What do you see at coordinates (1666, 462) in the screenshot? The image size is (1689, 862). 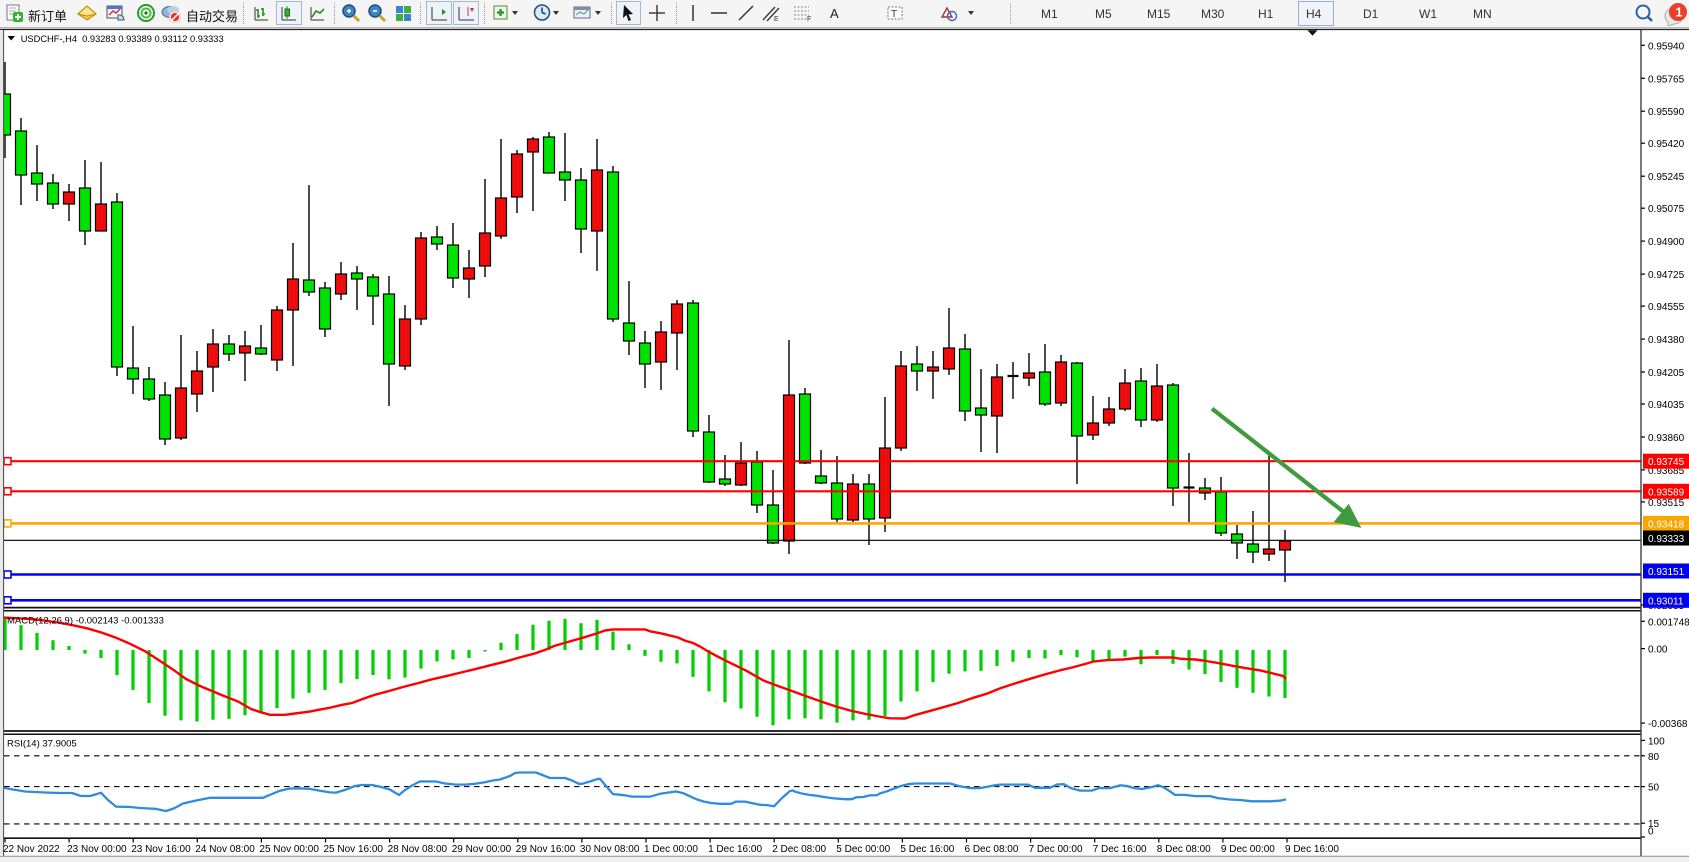 I see `svg-text: 0.93745` at bounding box center [1666, 462].